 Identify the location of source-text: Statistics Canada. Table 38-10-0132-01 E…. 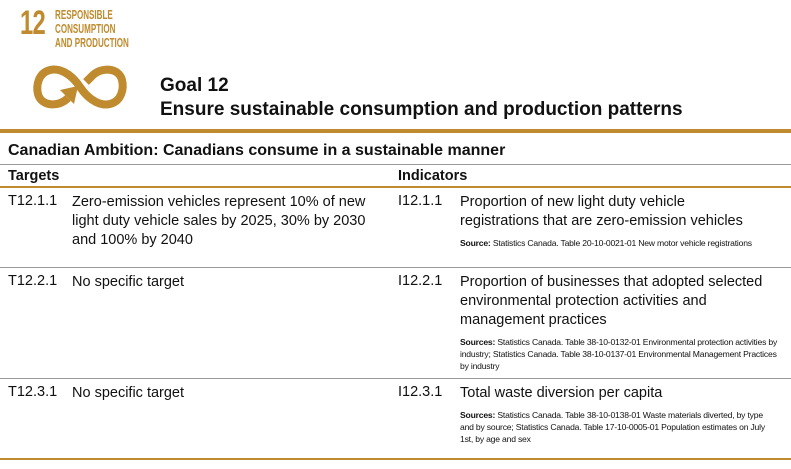
(619, 354).